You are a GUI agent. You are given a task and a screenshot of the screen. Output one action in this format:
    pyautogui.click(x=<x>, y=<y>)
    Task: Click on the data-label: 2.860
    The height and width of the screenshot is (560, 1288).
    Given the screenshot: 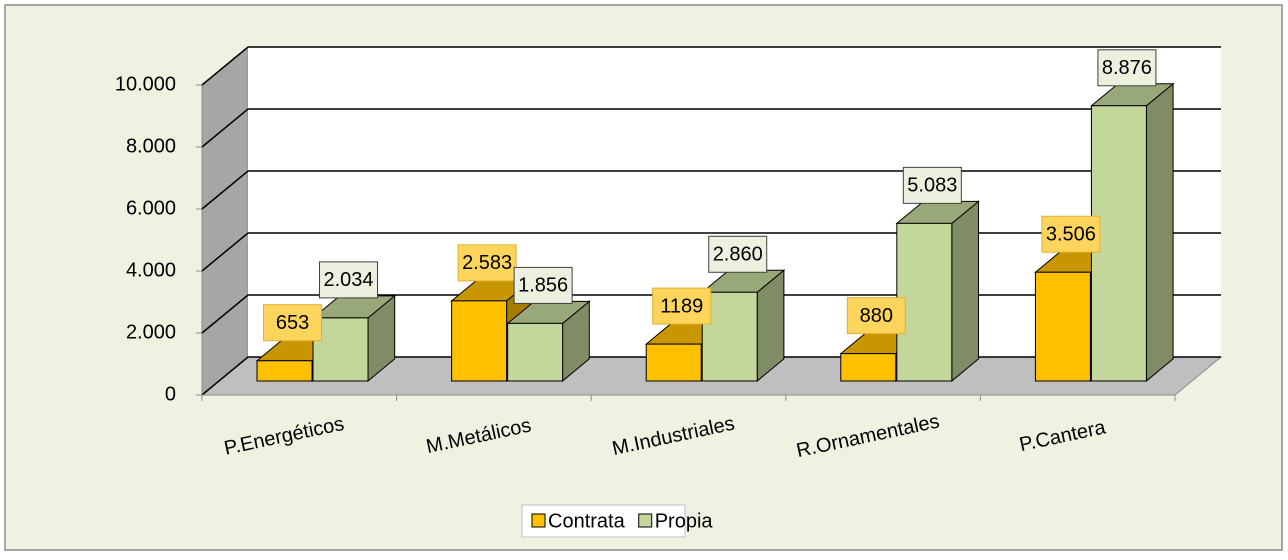 What is the action you would take?
    pyautogui.click(x=738, y=255)
    